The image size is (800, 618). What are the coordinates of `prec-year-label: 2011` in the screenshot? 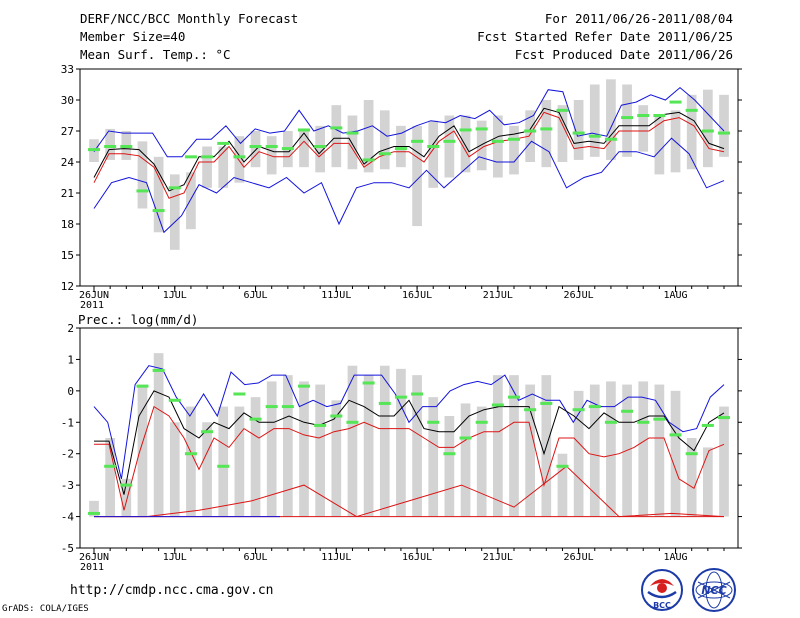 It's located at (92, 567).